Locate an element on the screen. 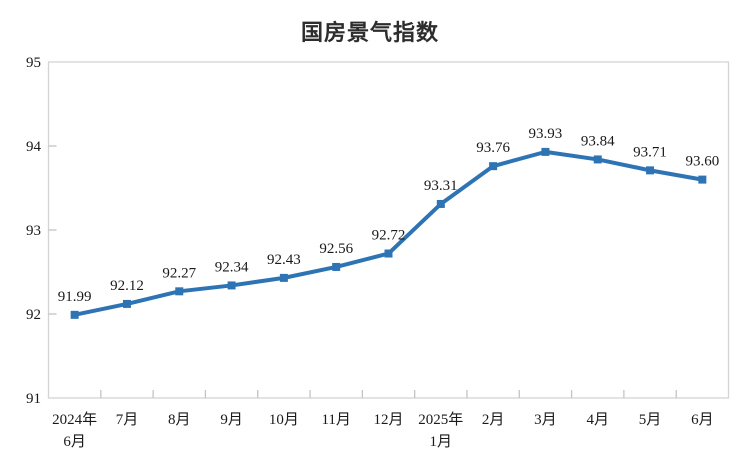 Image resolution: width=740 pixels, height=472 pixels. data-point-label: 92.12 is located at coordinates (127, 286).